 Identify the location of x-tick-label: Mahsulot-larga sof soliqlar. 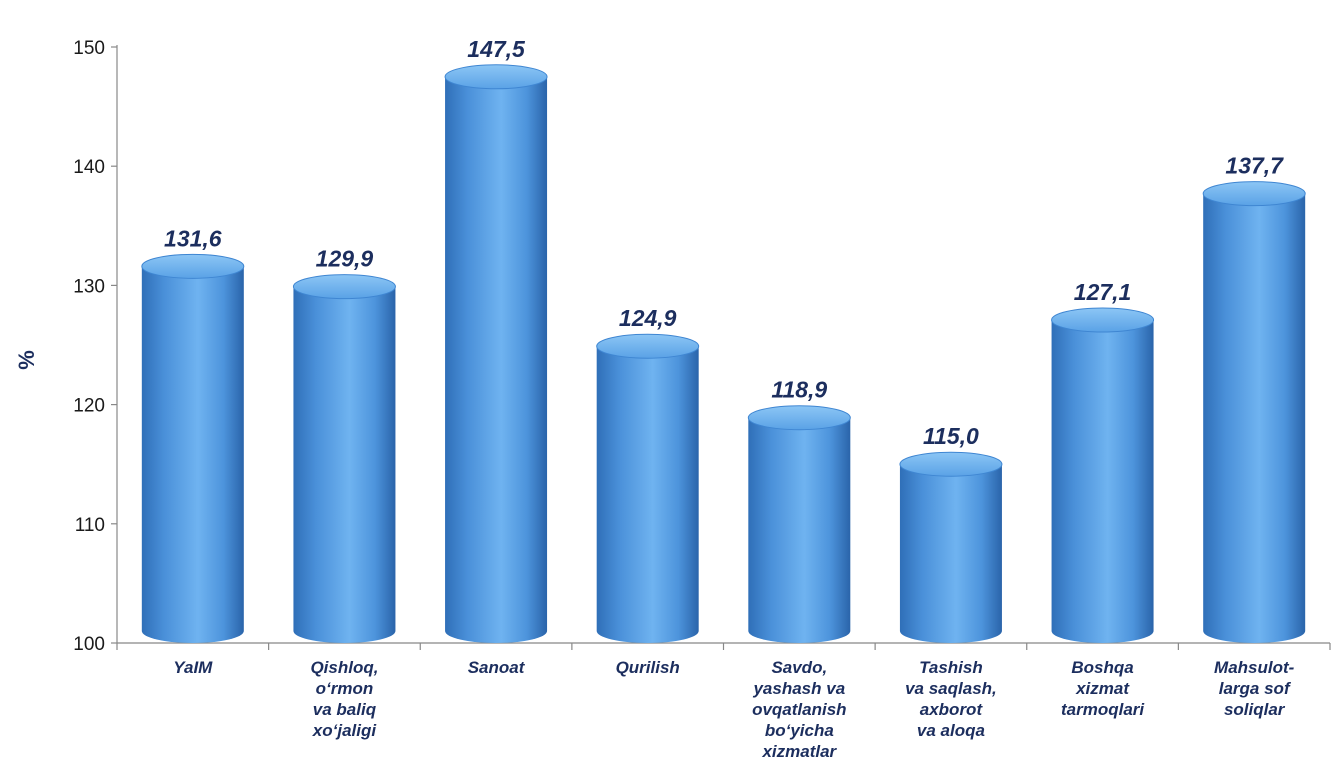
(1254, 688).